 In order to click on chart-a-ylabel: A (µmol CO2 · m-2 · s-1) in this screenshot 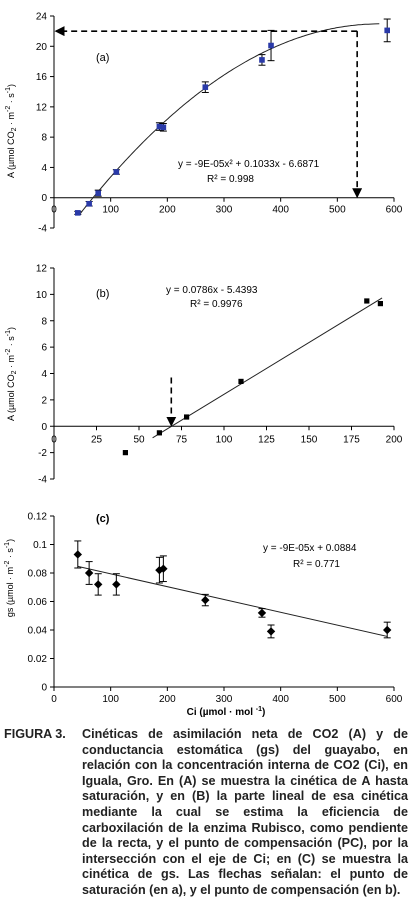, I will do `click(11, 131)`.